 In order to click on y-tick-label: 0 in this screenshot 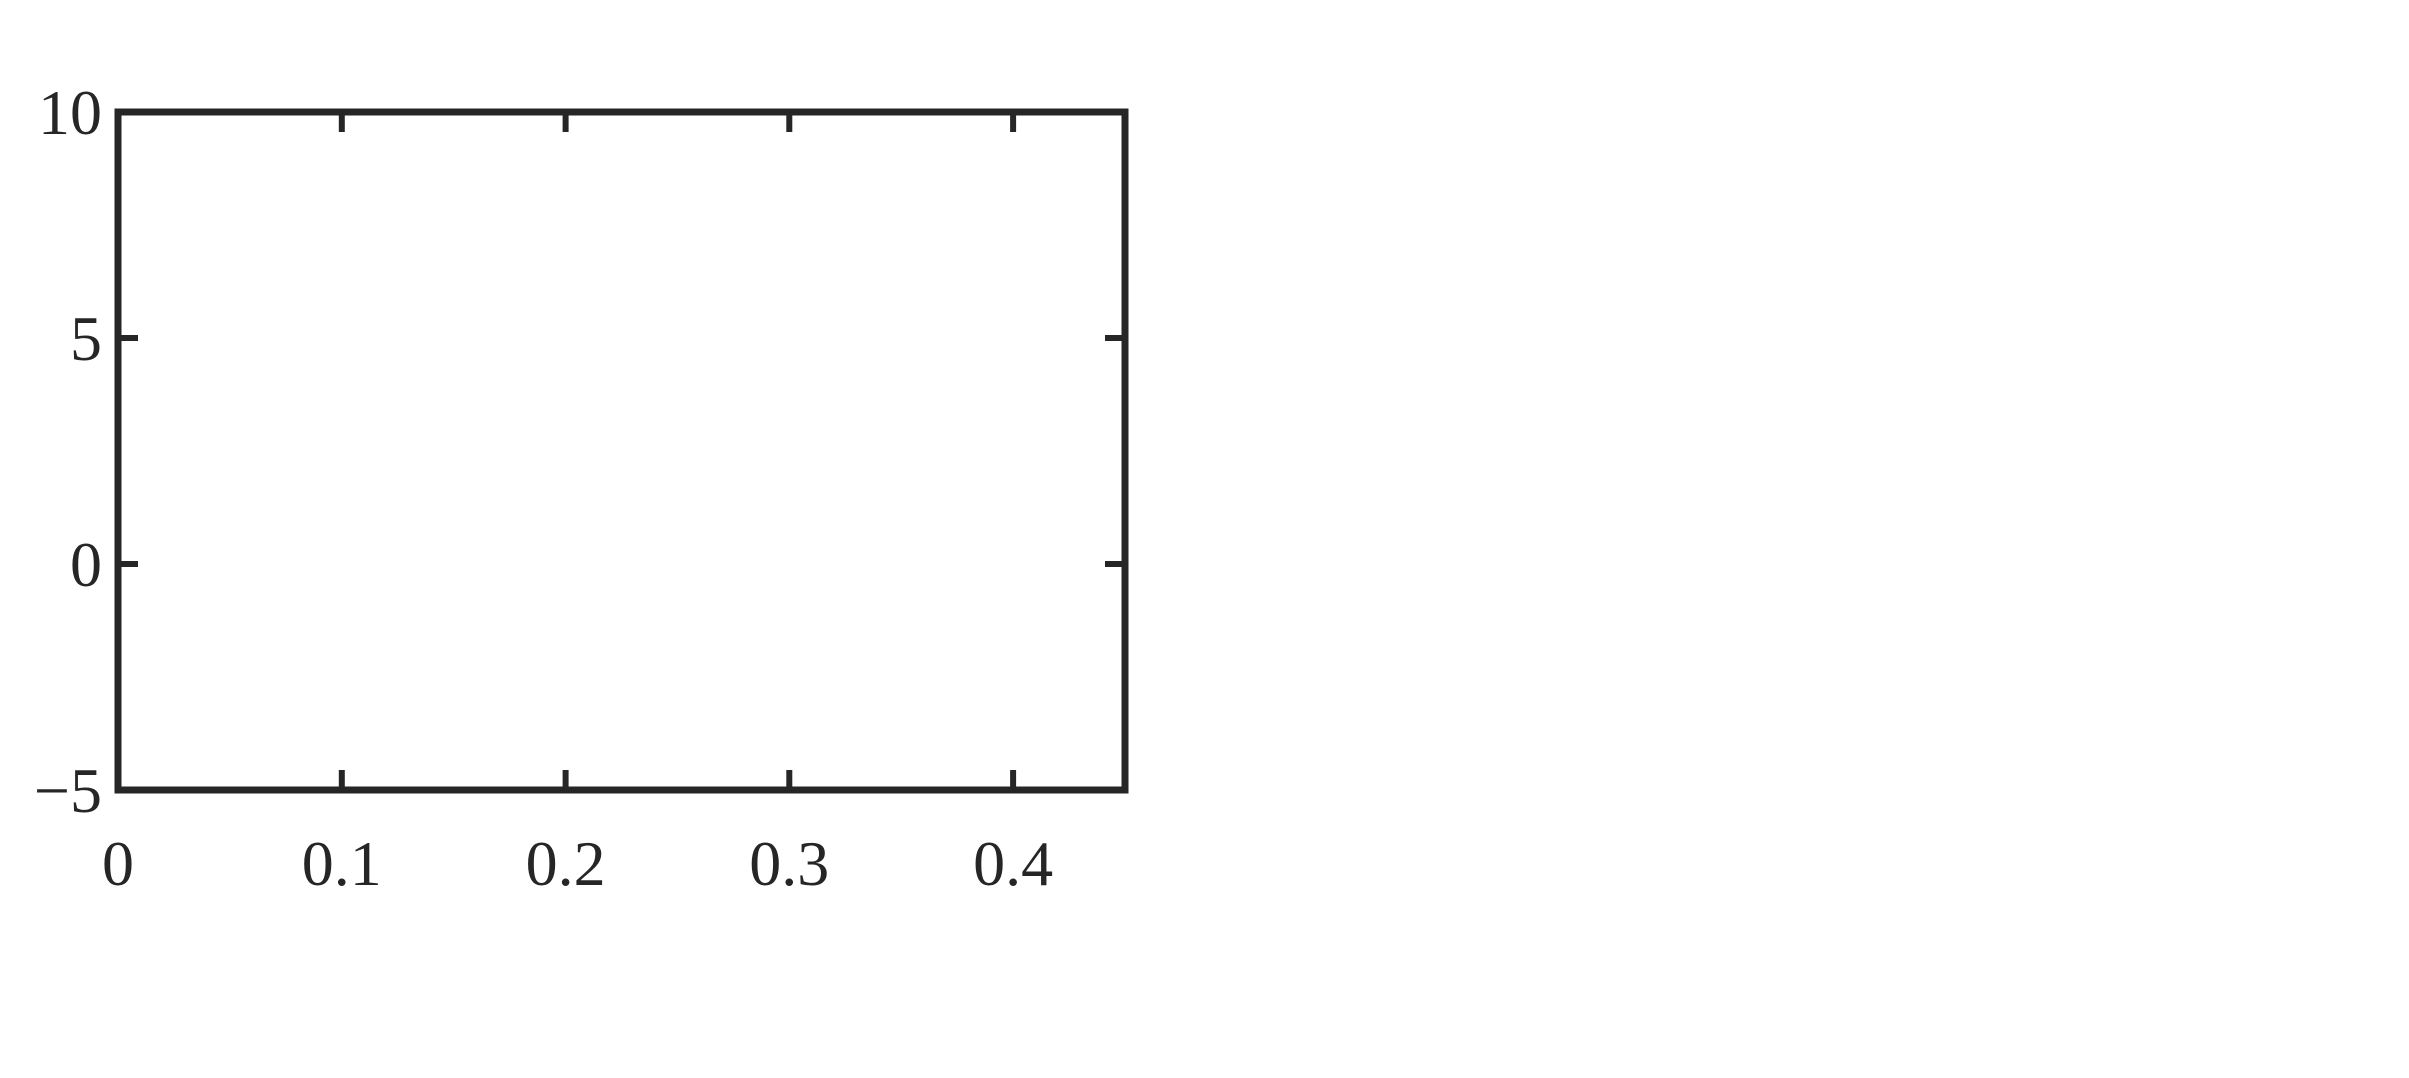, I will do `click(86, 564)`.